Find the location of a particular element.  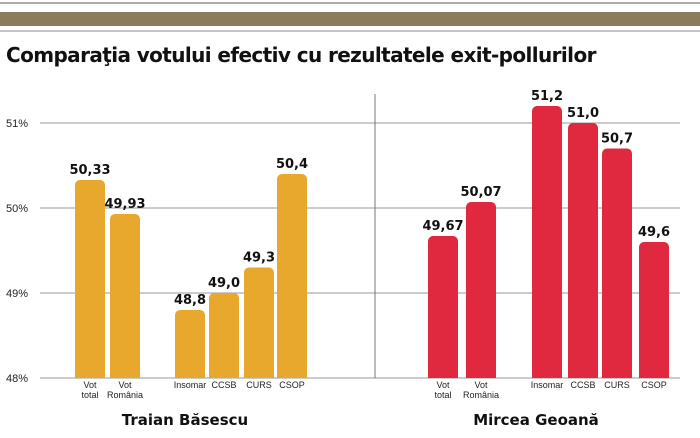

data-label: 49,6 is located at coordinates (654, 232).